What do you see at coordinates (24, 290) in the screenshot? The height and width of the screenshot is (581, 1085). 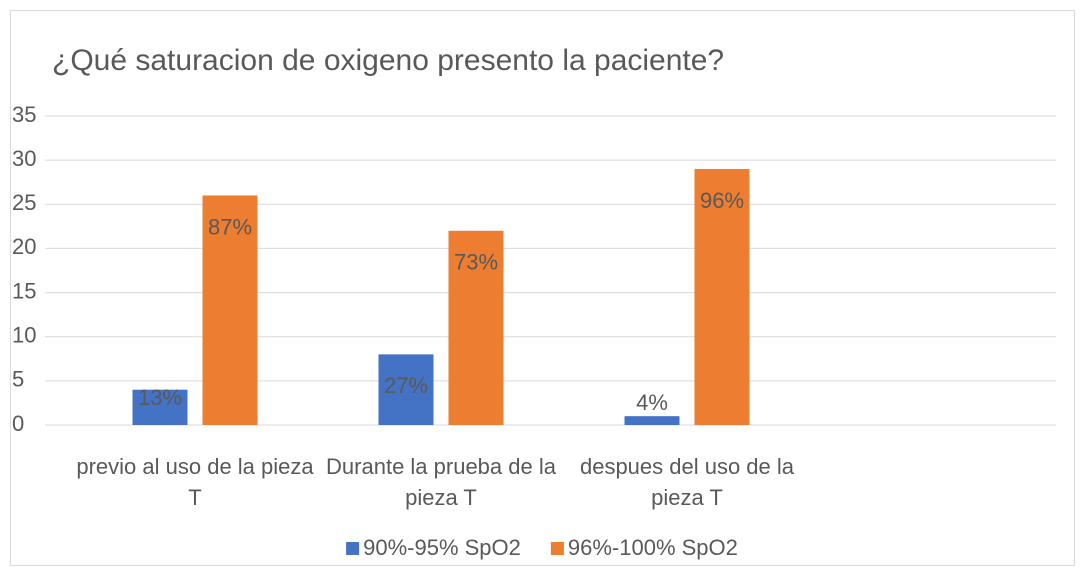 I see `y-tick-label: 15` at bounding box center [24, 290].